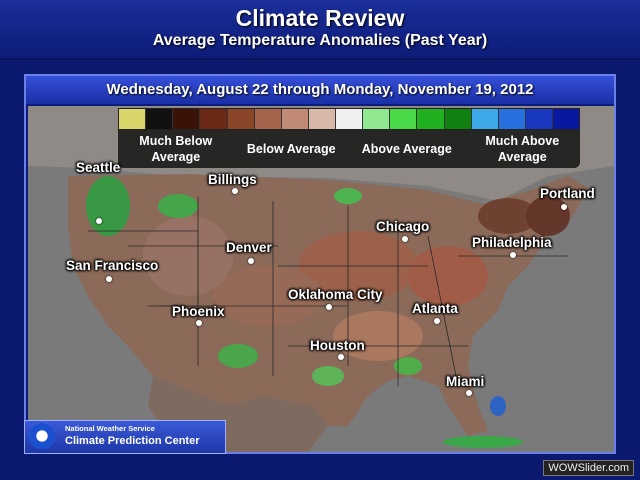 The width and height of the screenshot is (640, 480). I want to click on city-philadelphia: Philadelphia, so click(512, 242).